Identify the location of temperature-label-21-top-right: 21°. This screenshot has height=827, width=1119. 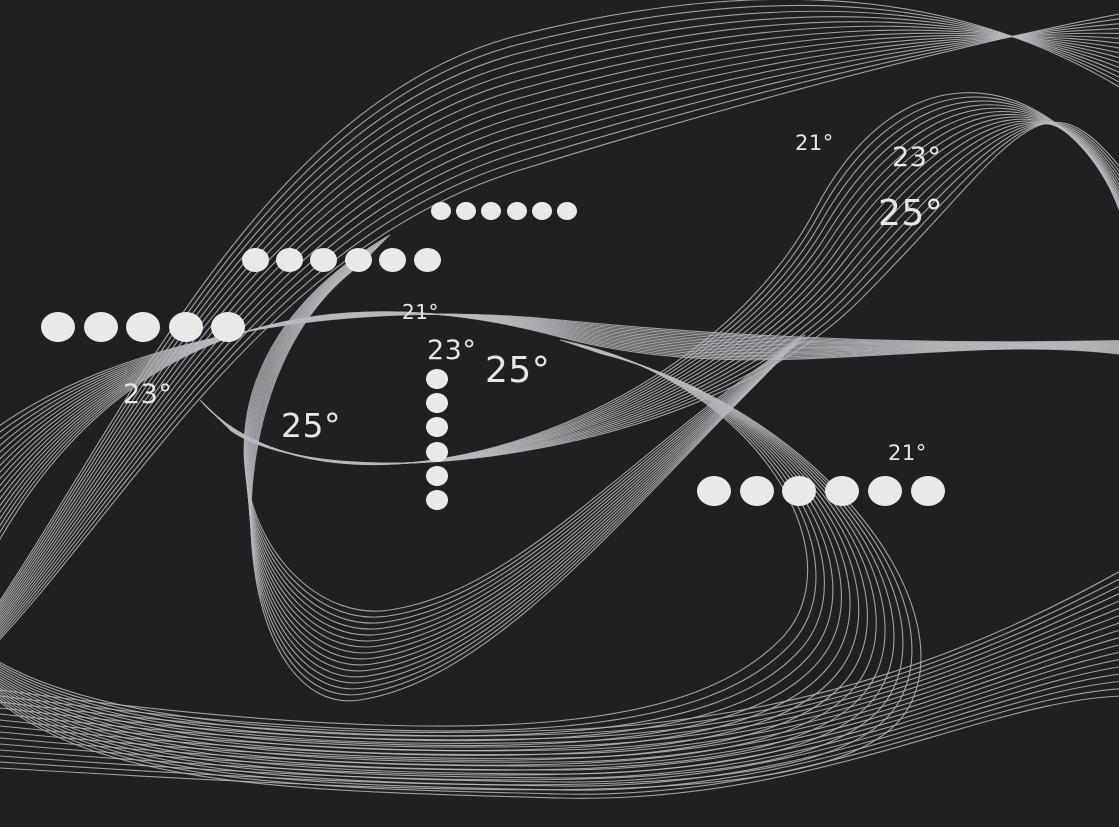
(814, 143).